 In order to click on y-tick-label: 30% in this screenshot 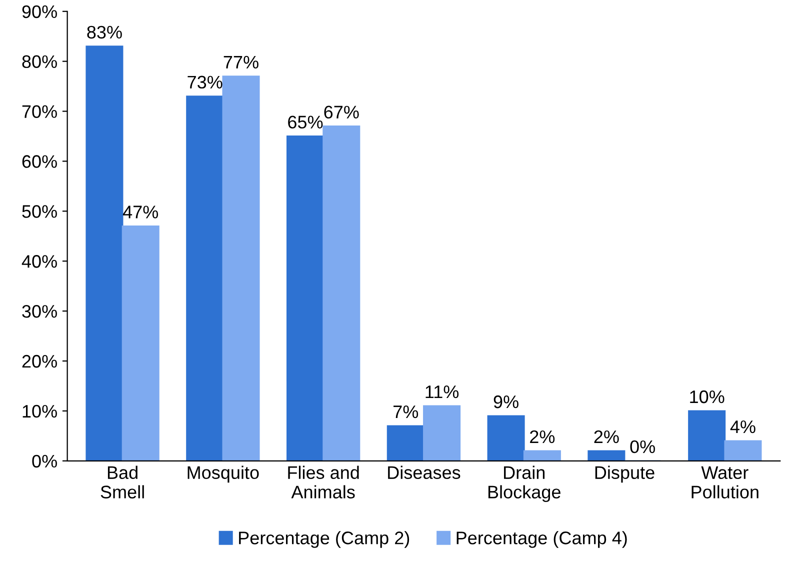, I will do `click(39, 311)`.